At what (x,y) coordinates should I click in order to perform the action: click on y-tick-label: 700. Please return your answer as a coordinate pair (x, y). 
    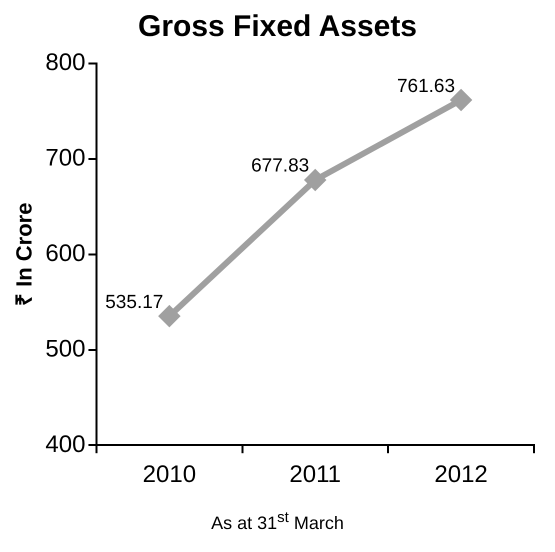
    Looking at the image, I should click on (65, 158).